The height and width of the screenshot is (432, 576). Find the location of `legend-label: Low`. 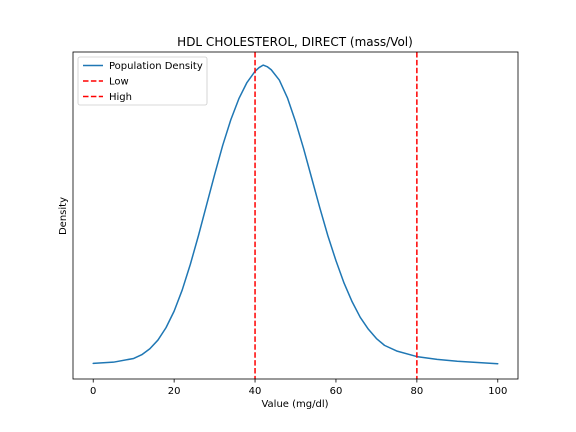

legend-label: Low is located at coordinates (119, 82).